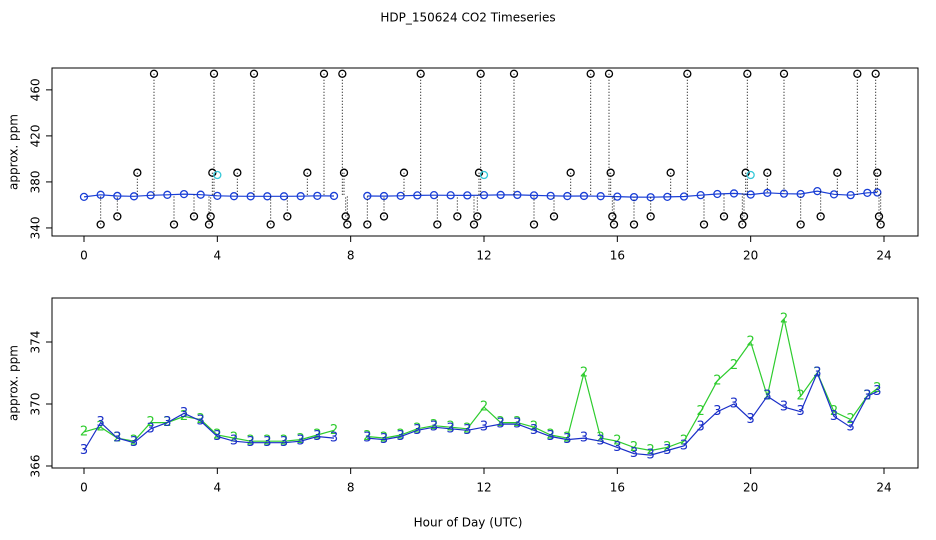 The height and width of the screenshot is (540, 936). Describe the element at coordinates (14, 152) in the screenshot. I see `y-axis-label: approx. ppm` at that location.